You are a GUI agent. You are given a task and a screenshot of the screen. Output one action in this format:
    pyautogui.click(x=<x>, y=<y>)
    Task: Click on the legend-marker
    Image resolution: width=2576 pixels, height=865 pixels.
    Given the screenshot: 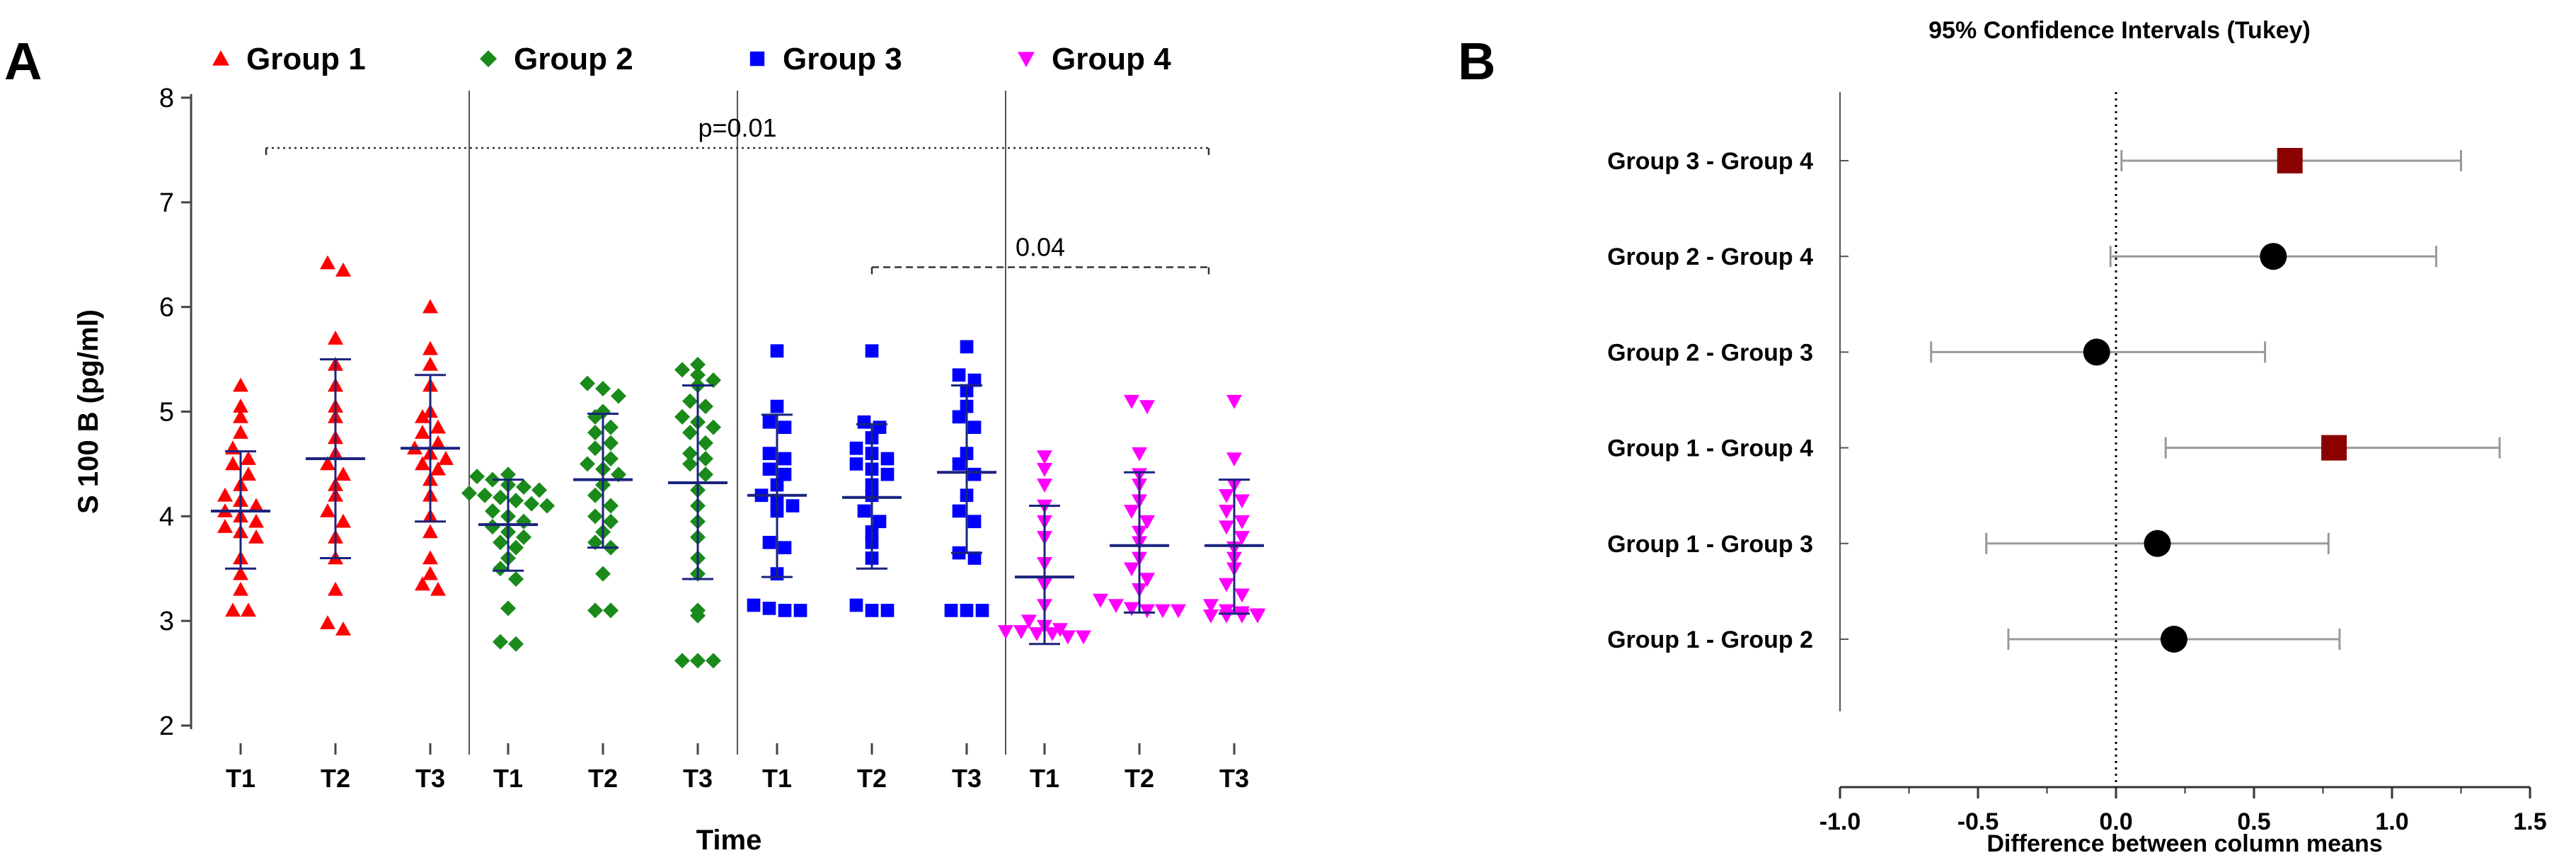 What is the action you would take?
    pyautogui.click(x=489, y=58)
    